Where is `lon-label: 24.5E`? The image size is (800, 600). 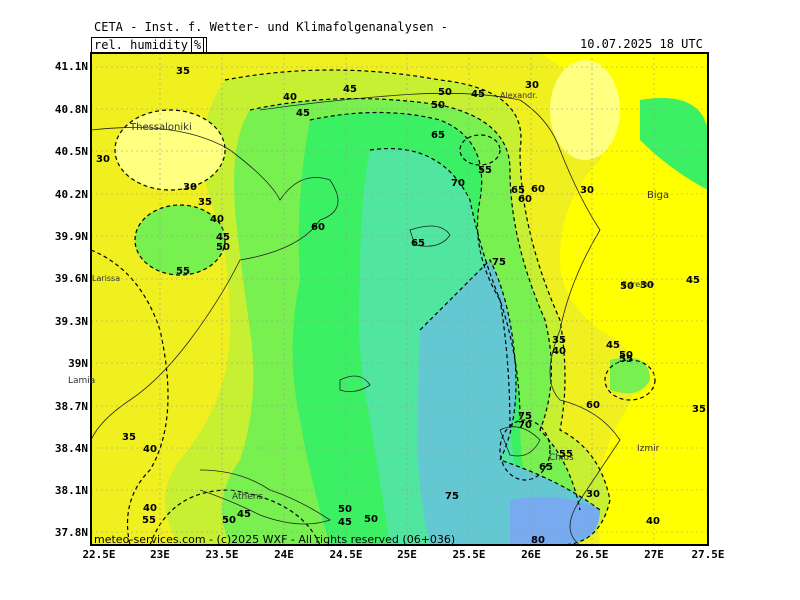
lon-label: 24.5E is located at coordinates (346, 554).